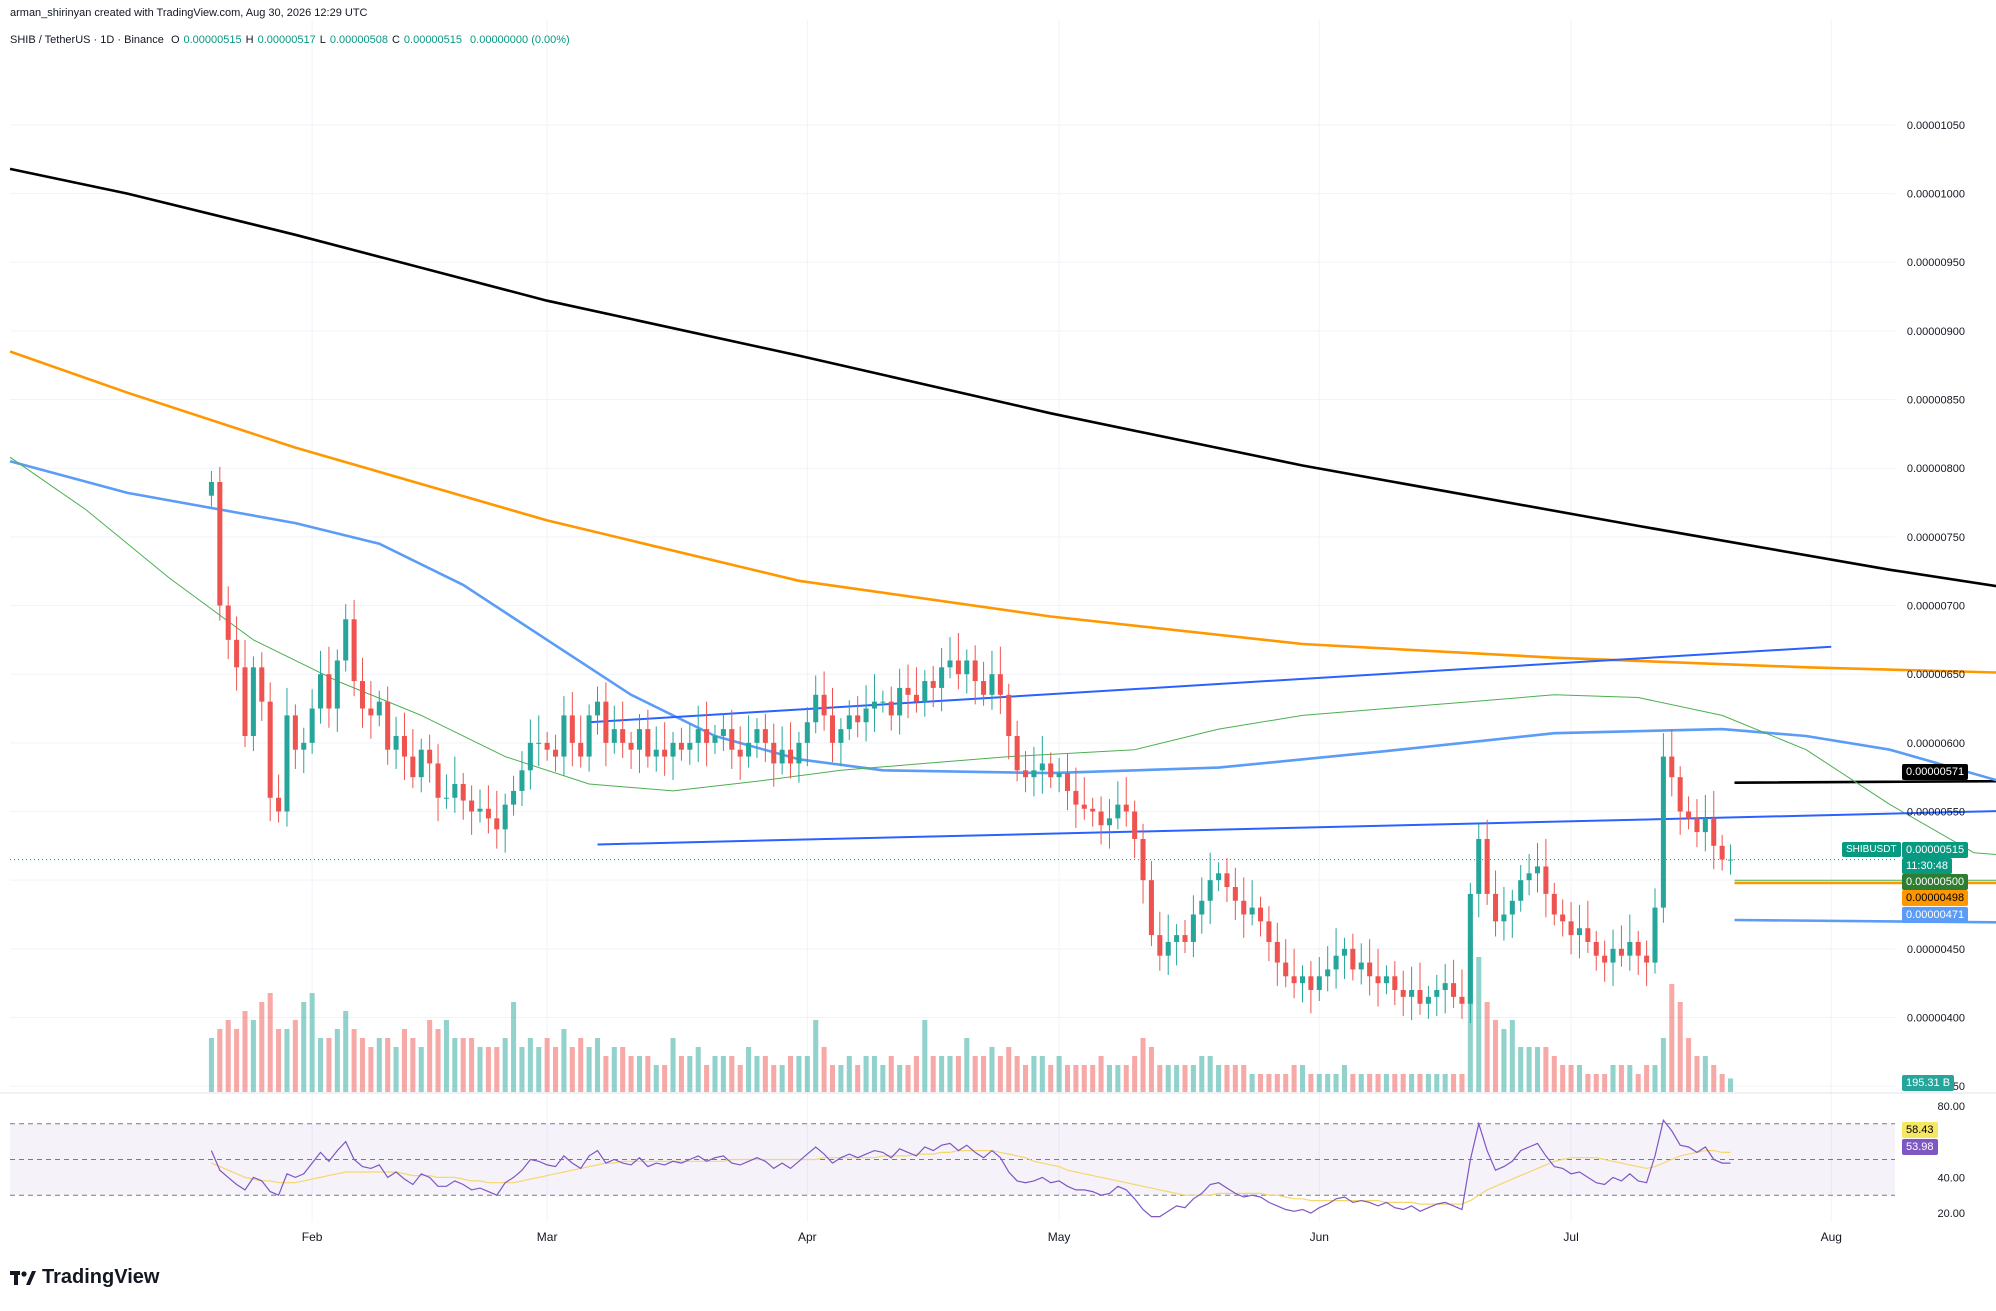 The height and width of the screenshot is (1311, 1996). I want to click on ma50-price-tag: 0.00000471, so click(1935, 915).